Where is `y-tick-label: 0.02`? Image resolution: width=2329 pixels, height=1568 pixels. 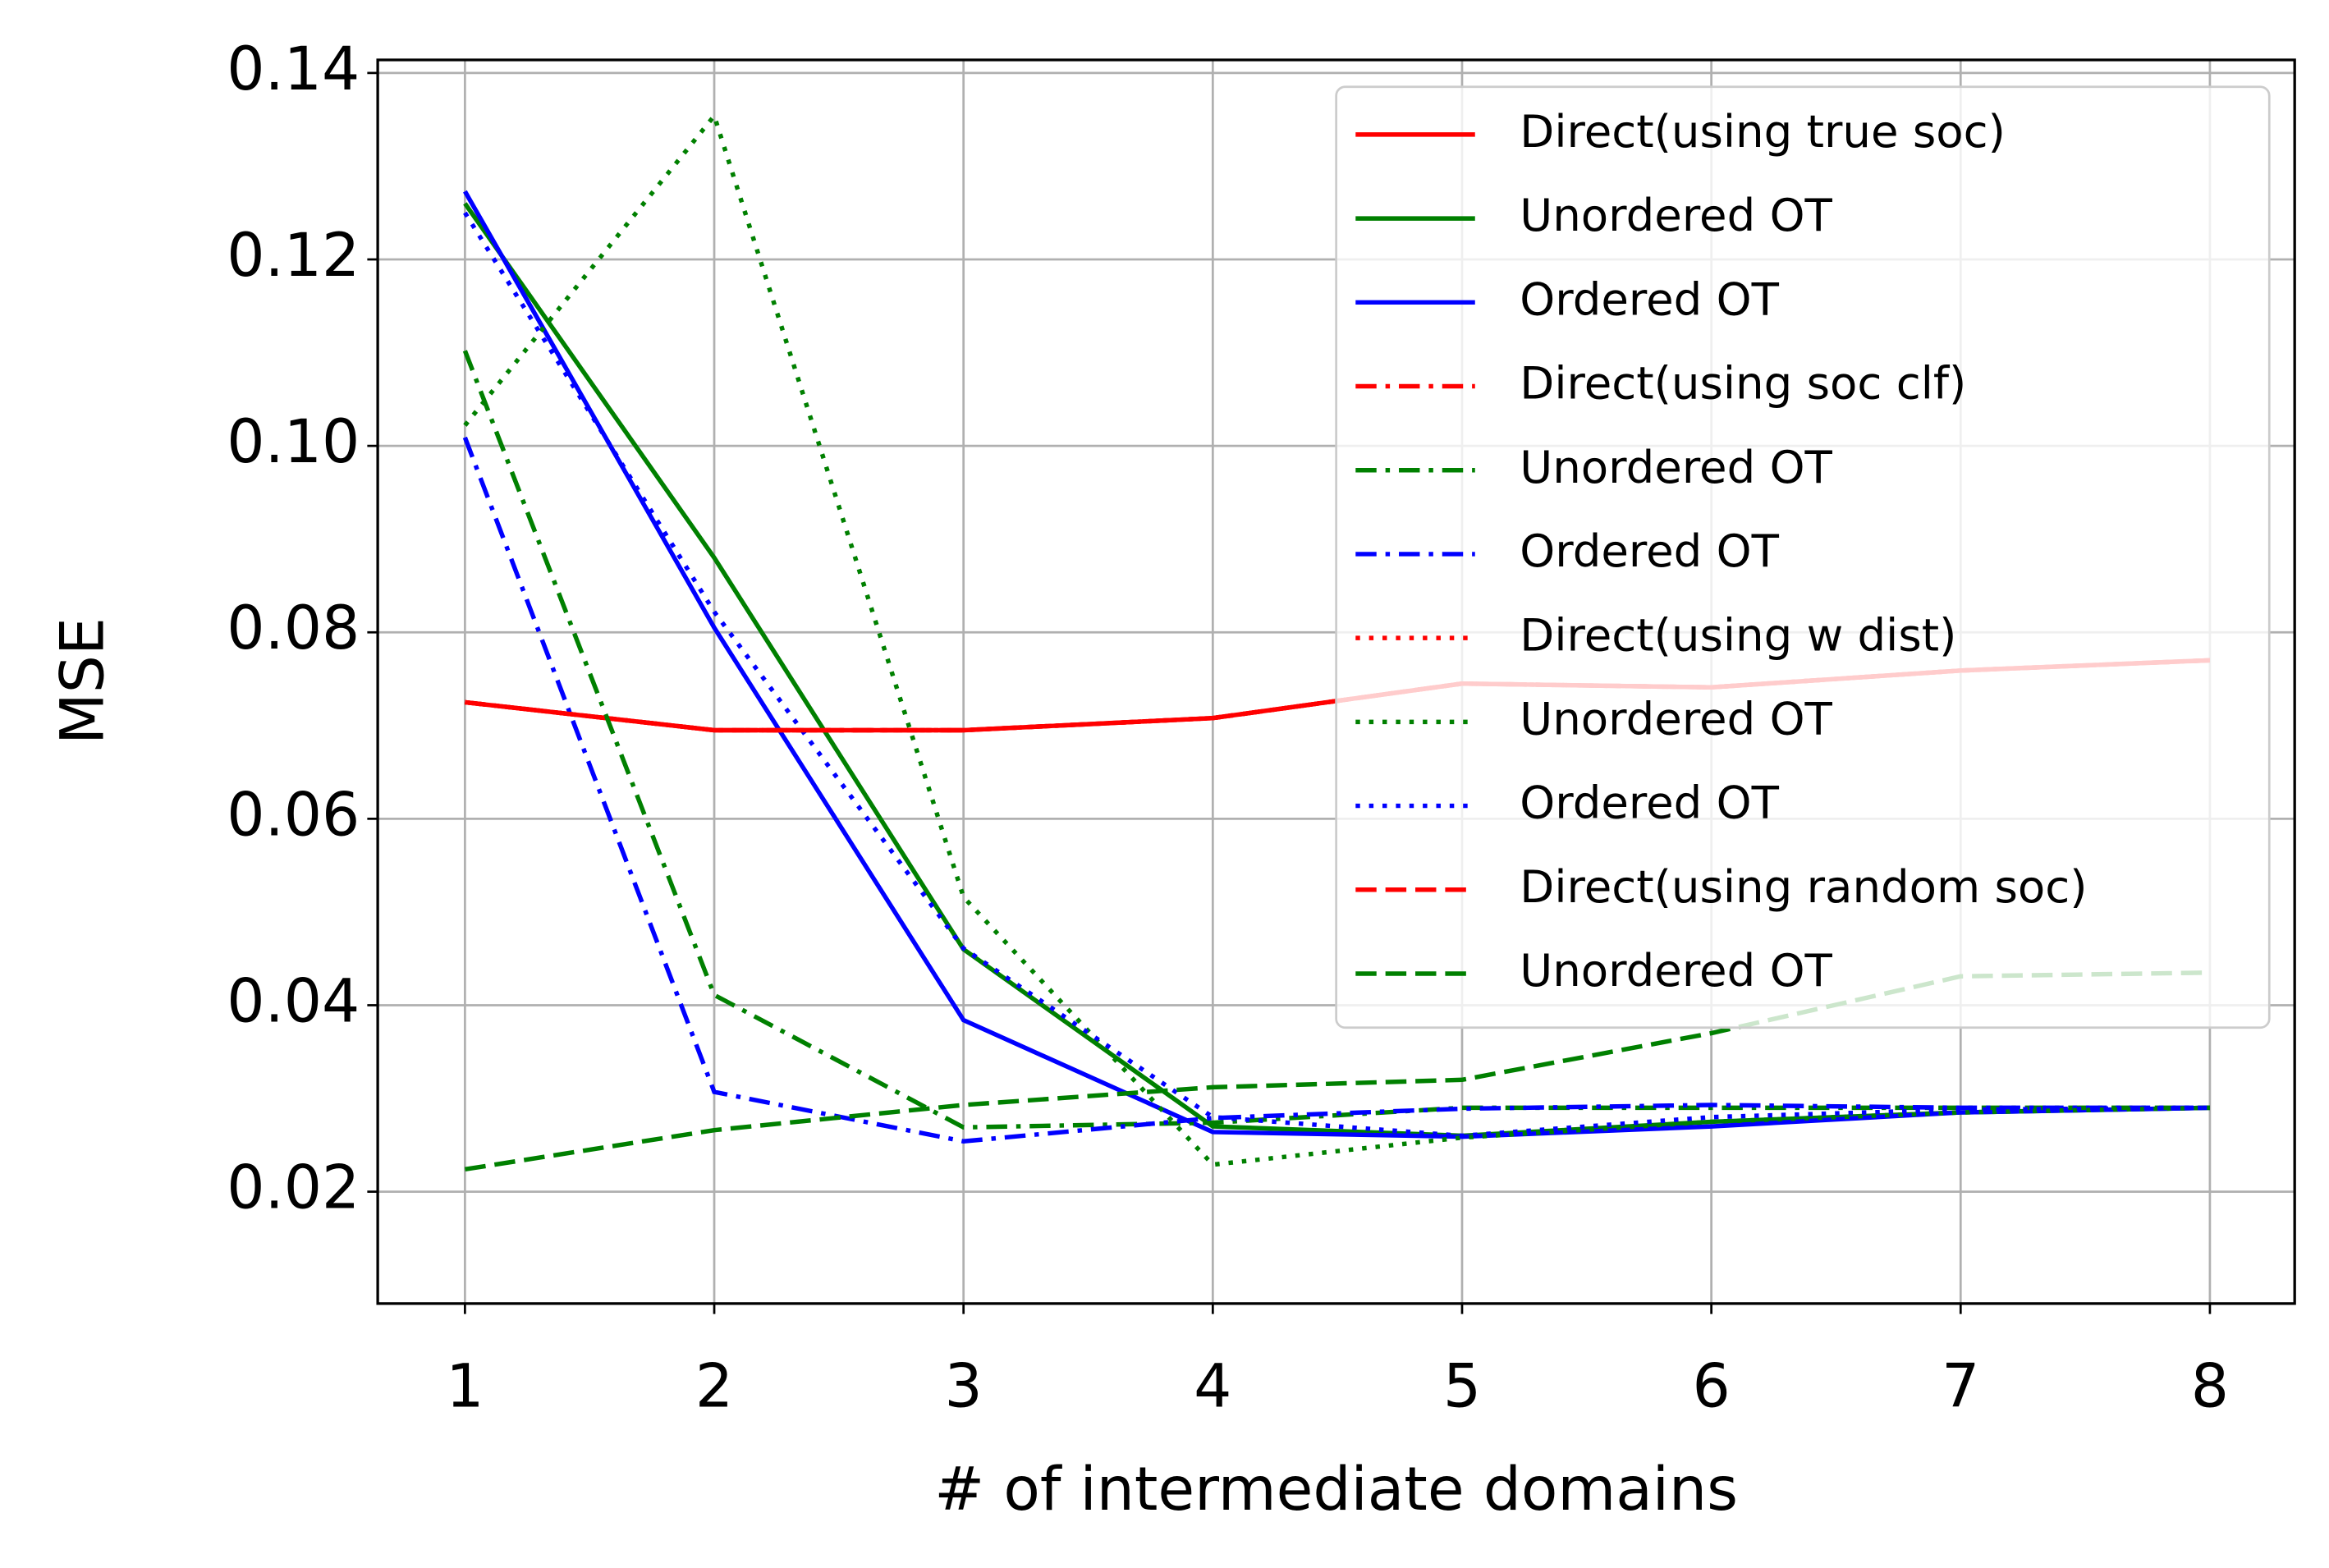 y-tick-label: 0.02 is located at coordinates (293, 1188).